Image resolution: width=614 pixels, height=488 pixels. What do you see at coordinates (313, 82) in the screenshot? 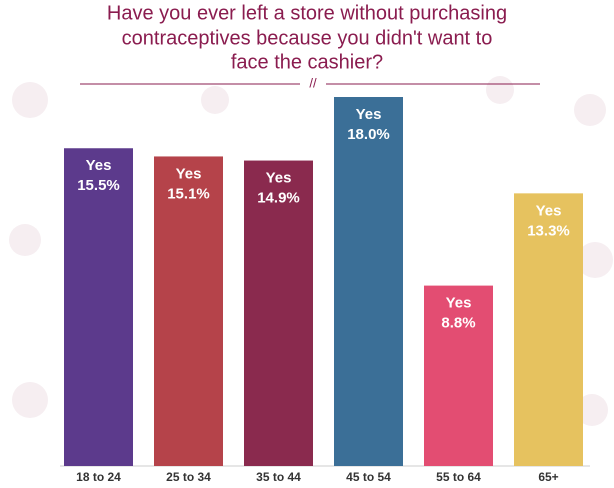
I see `rule-mark: //` at bounding box center [313, 82].